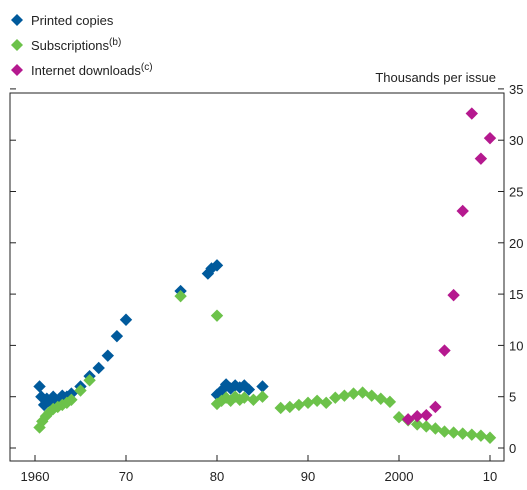  What do you see at coordinates (449, 266) in the screenshot?
I see `series-internet-downloads` at bounding box center [449, 266].